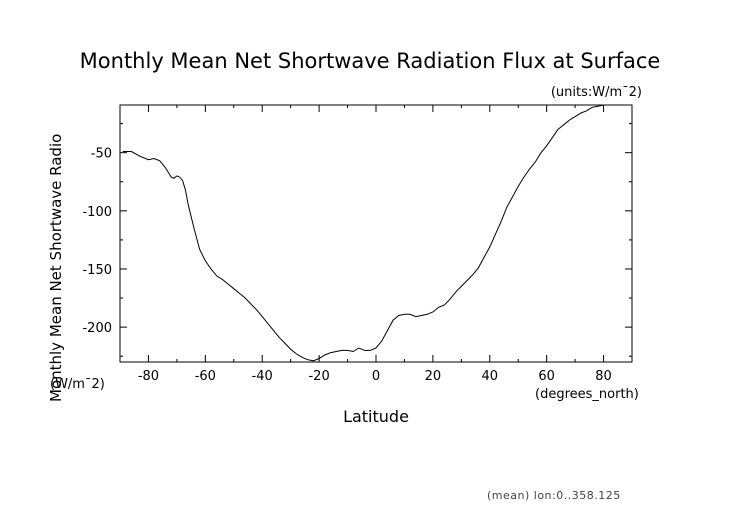  Describe the element at coordinates (554, 495) in the screenshot. I see `footnote: (mean) lon:0..358.125` at that location.